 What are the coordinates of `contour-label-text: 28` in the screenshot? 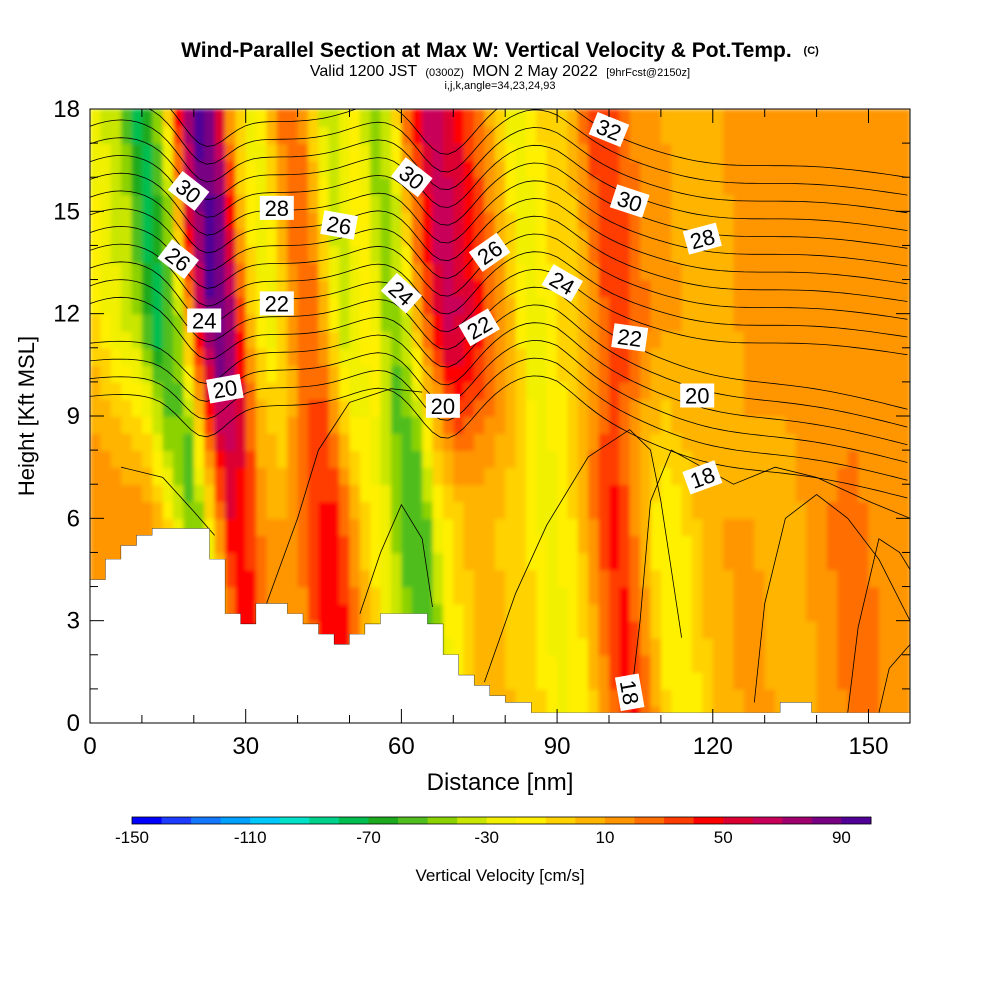 It's located at (277, 208).